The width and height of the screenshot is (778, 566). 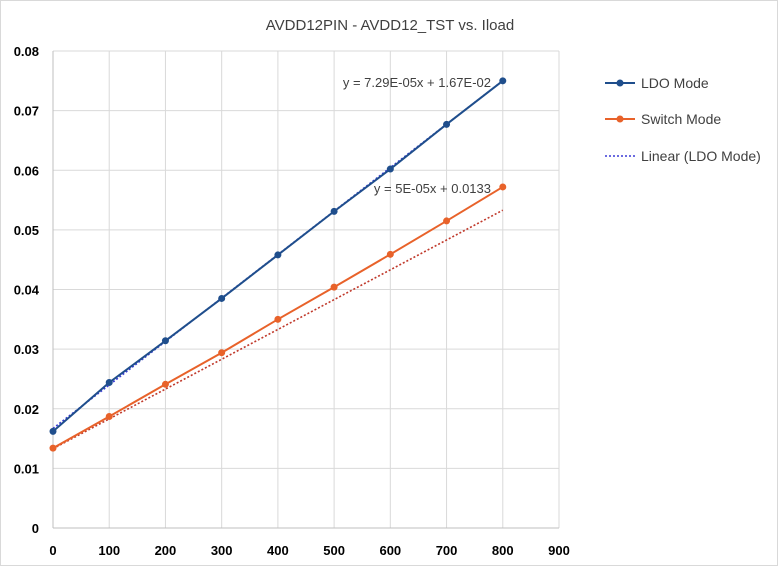 I want to click on y-tick-label: 0.04, so click(x=27, y=290).